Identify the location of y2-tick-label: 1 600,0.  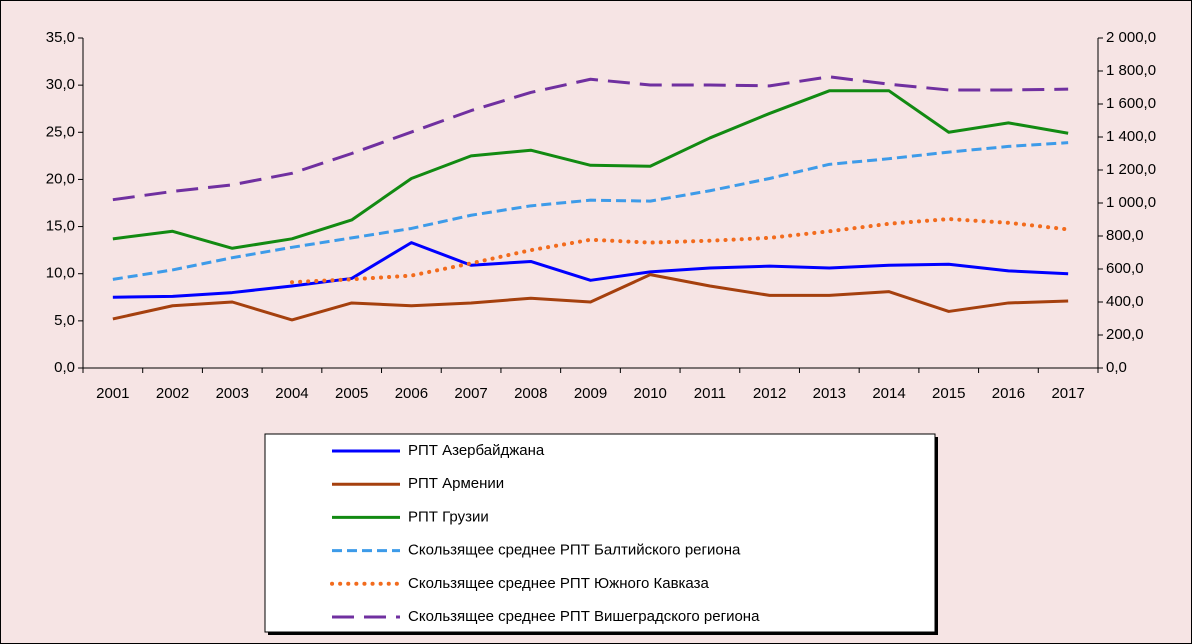
(1131, 103).